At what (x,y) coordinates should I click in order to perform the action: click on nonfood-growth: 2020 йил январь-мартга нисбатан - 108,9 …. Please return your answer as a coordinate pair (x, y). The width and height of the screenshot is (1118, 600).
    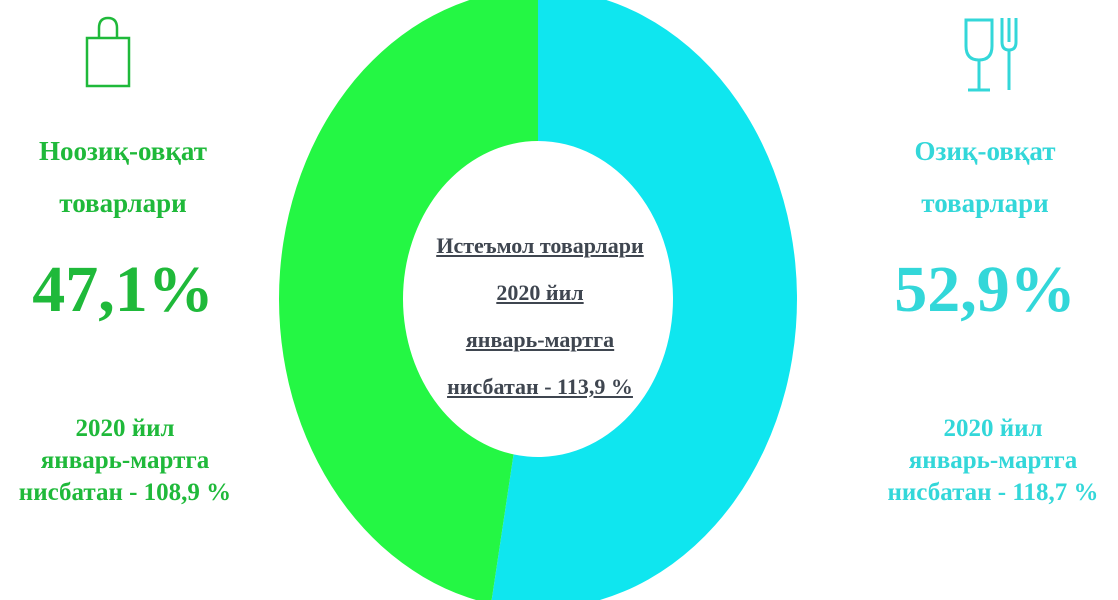
    Looking at the image, I should click on (130, 461).